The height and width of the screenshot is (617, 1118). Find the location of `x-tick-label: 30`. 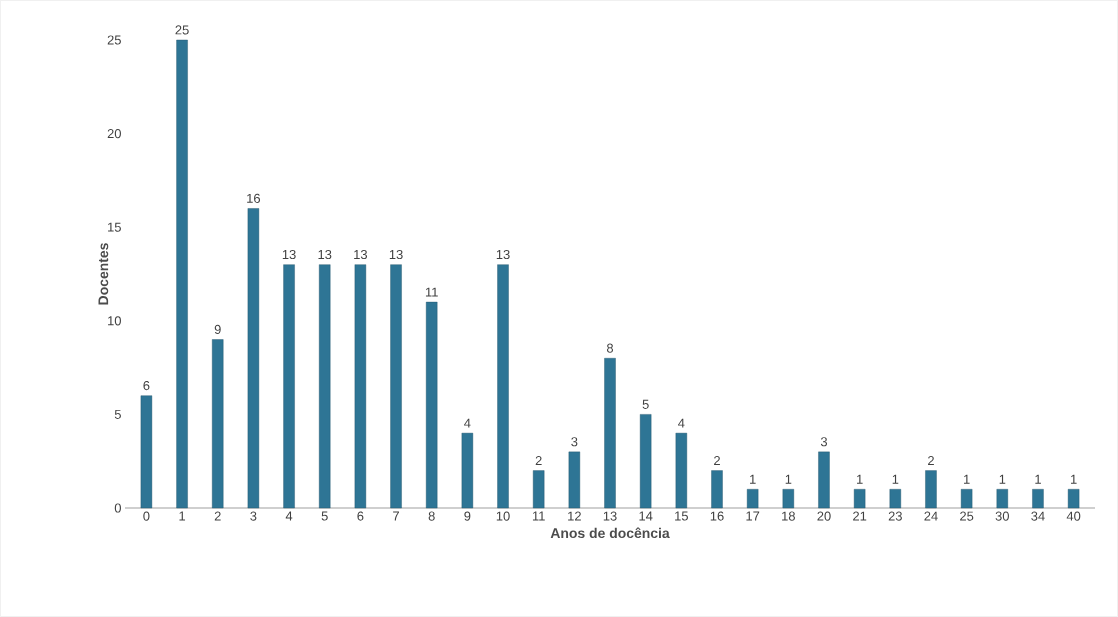

x-tick-label: 30 is located at coordinates (1002, 516).